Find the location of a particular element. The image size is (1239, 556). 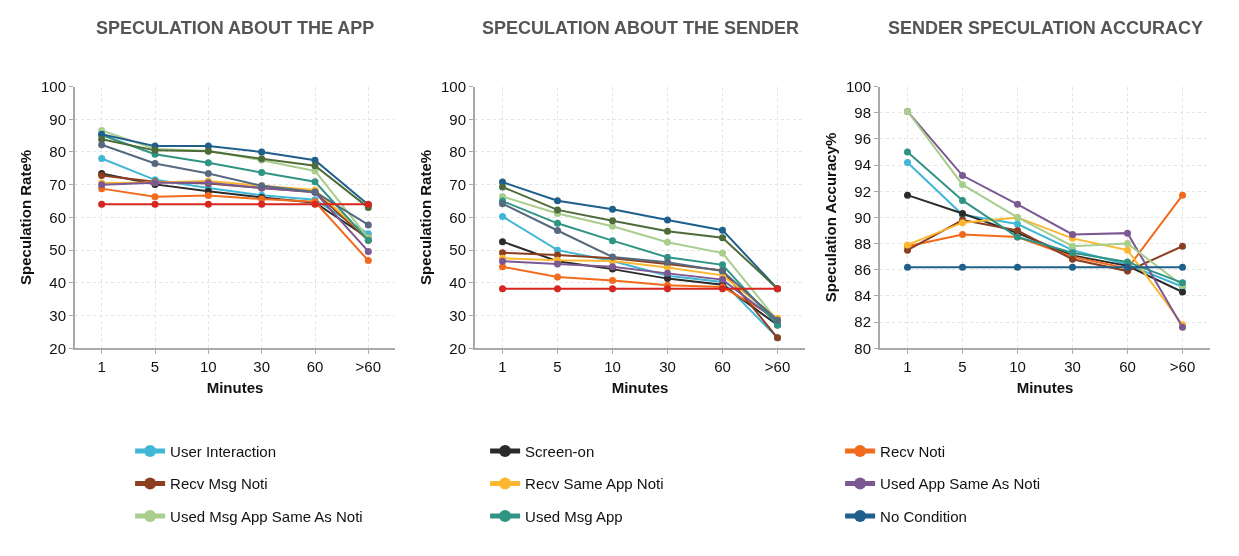

y-tick-label: 84 is located at coordinates (862, 296).